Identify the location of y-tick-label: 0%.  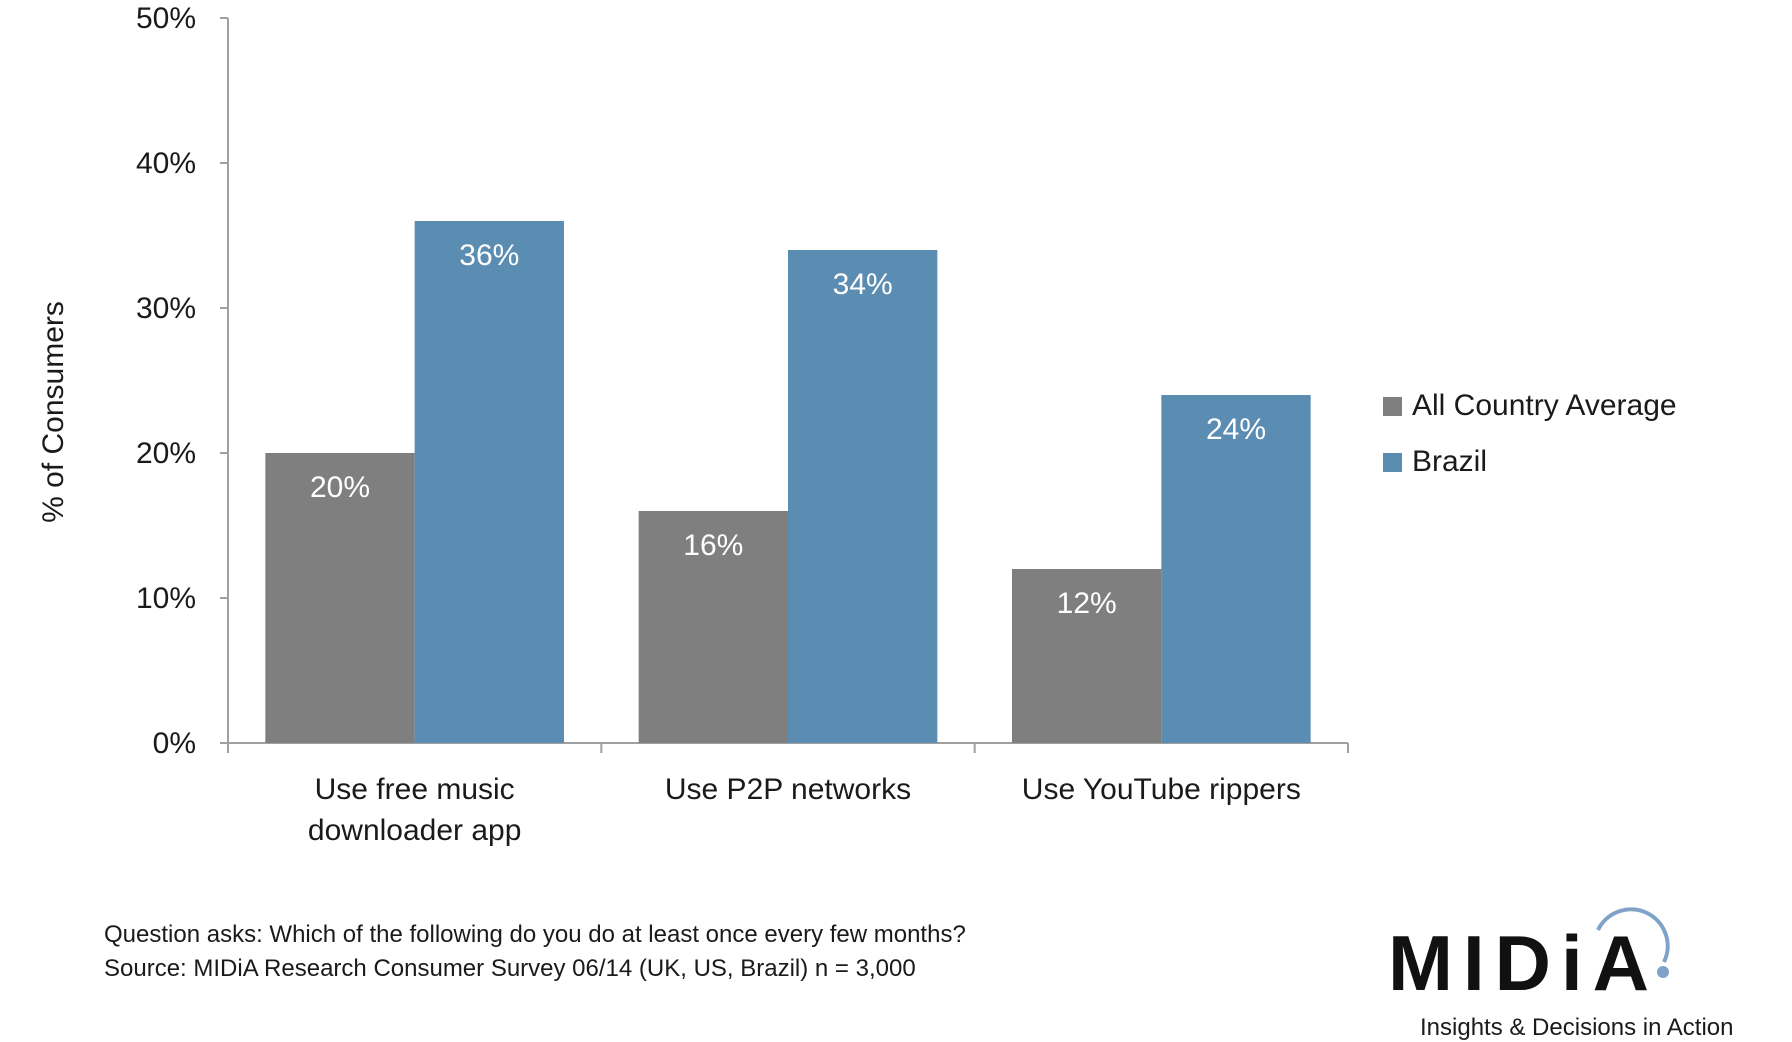
(174, 743).